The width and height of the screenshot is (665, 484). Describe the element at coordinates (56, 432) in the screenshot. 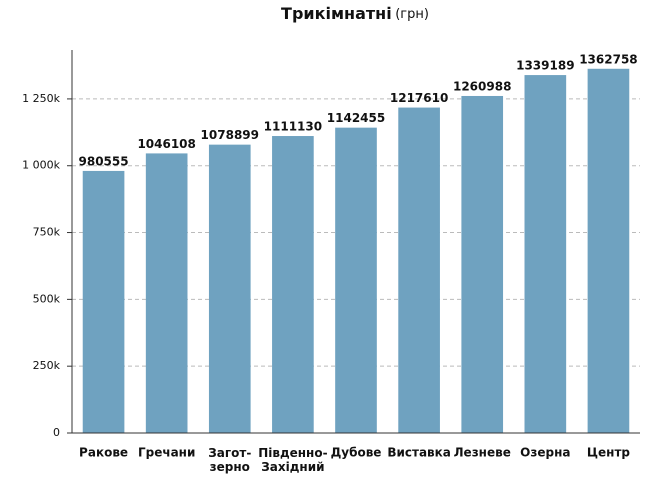

I see `y-tick-label: 0` at that location.